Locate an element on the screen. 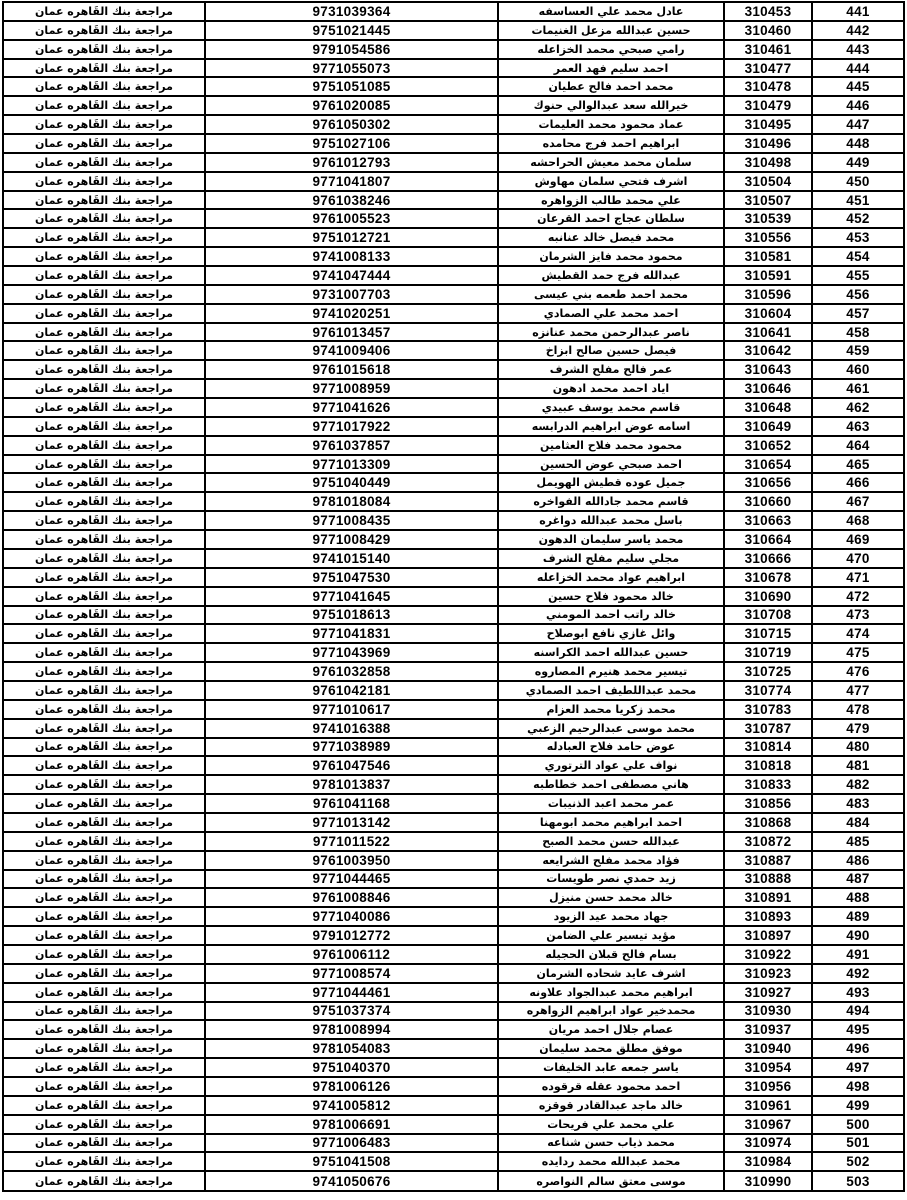 The height and width of the screenshot is (1200, 907). sequence-number-cell: 459 is located at coordinates (858, 351).